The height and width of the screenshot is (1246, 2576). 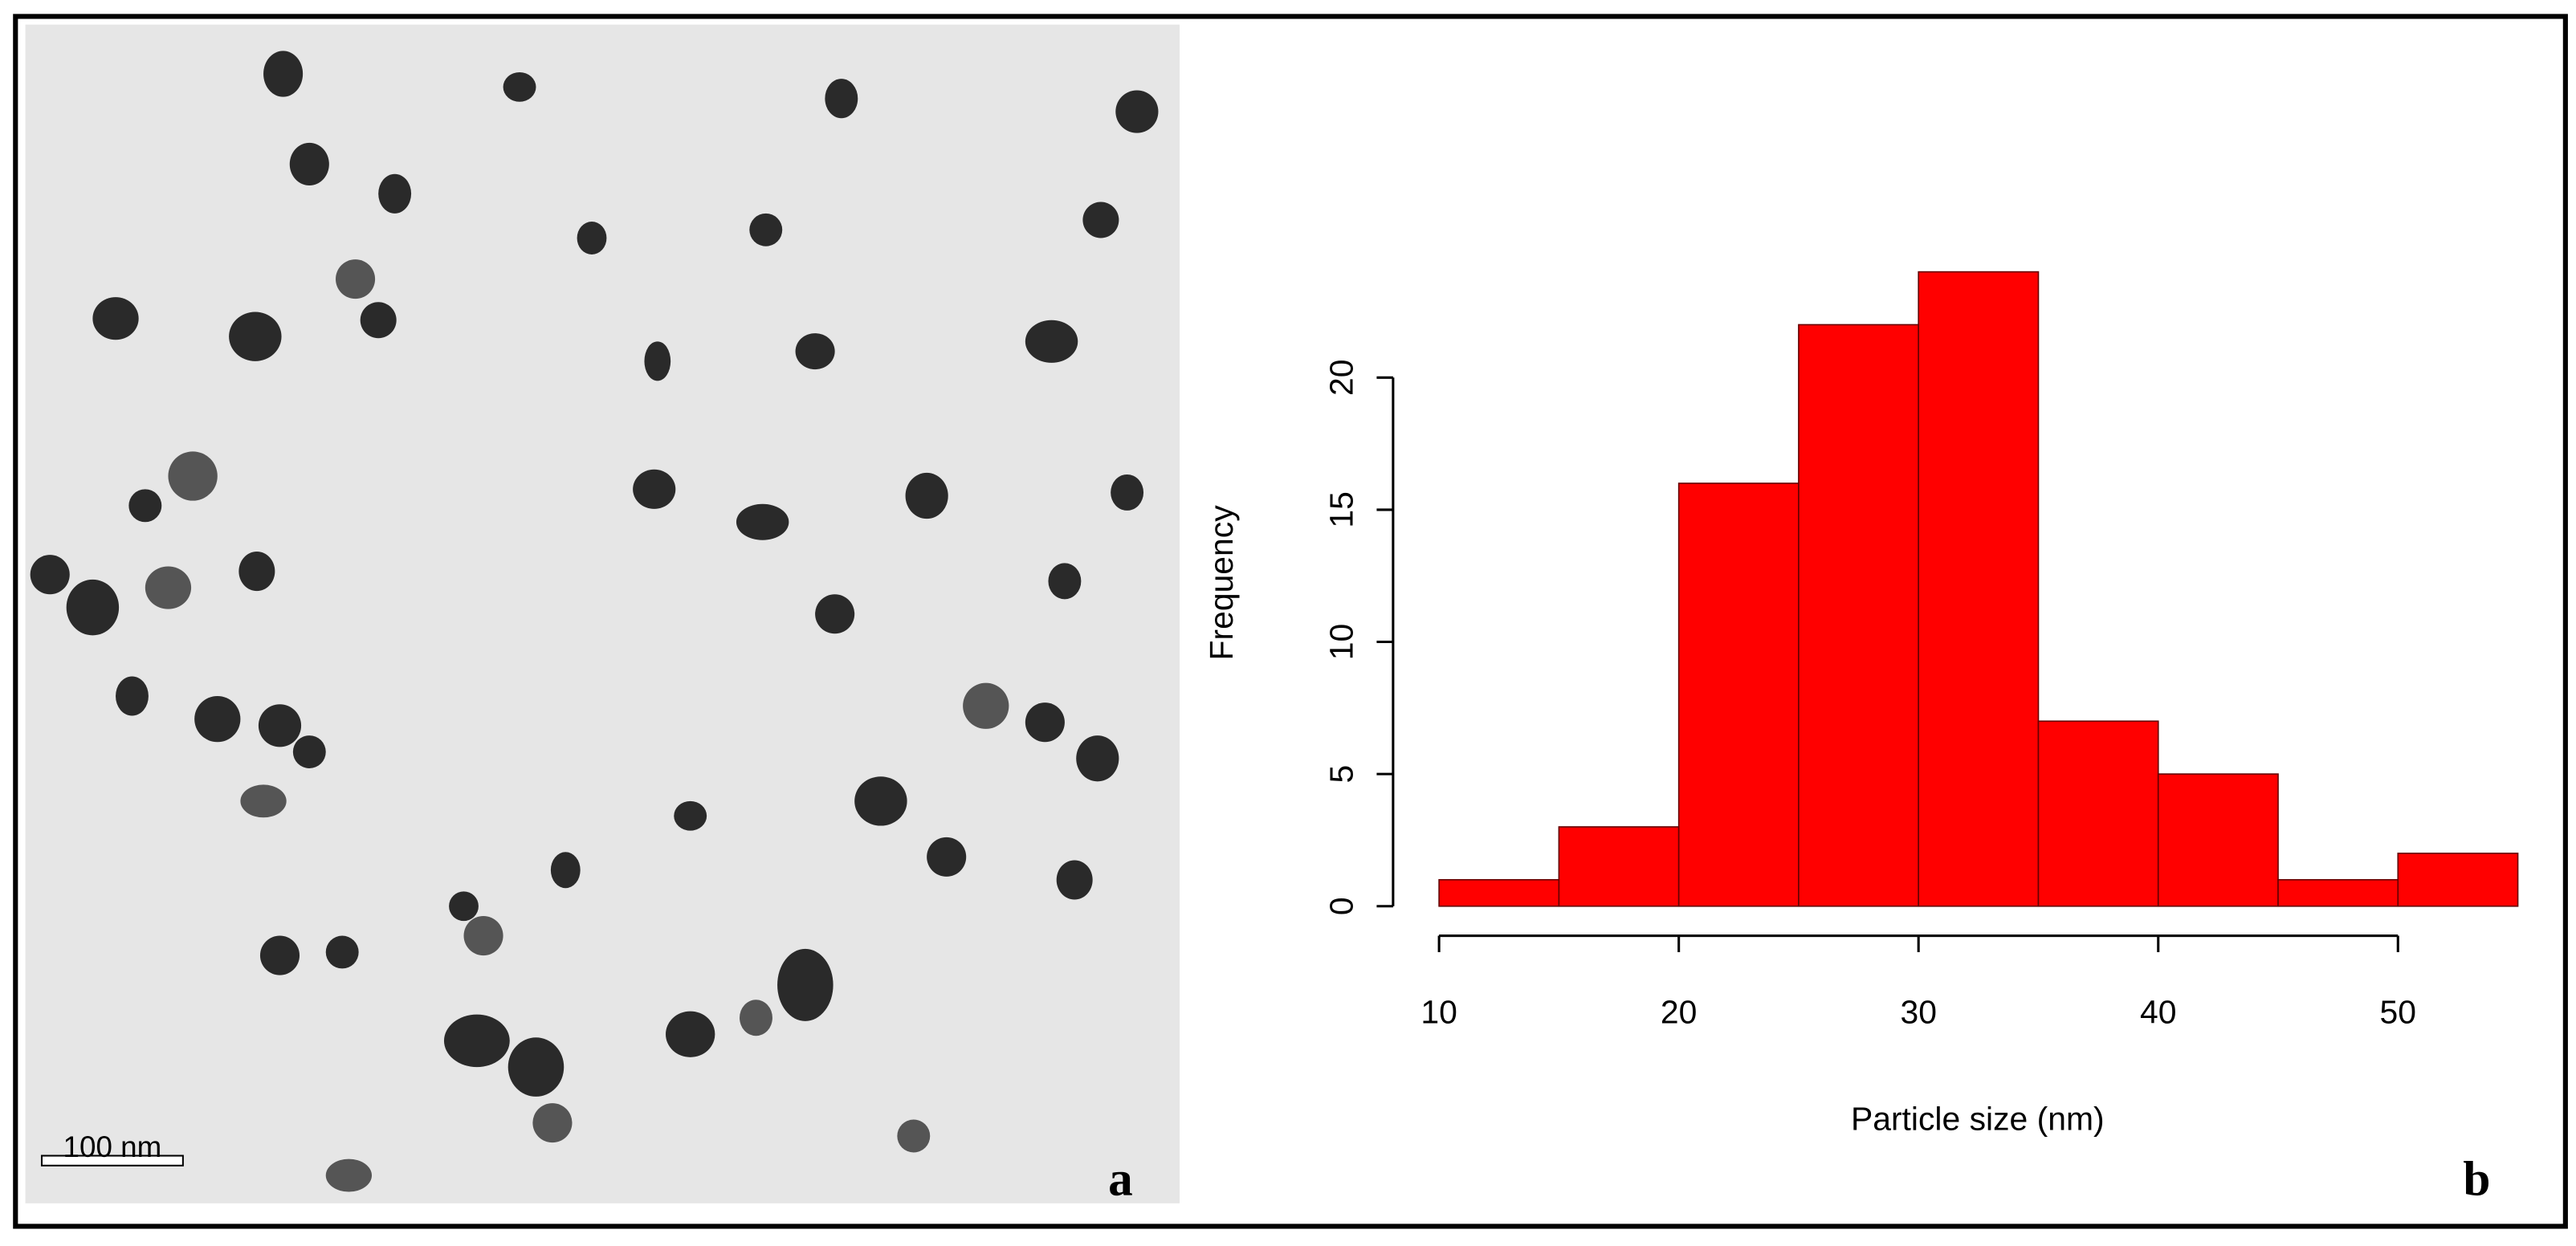 What do you see at coordinates (2158, 1011) in the screenshot?
I see `x-tick-label: 40` at bounding box center [2158, 1011].